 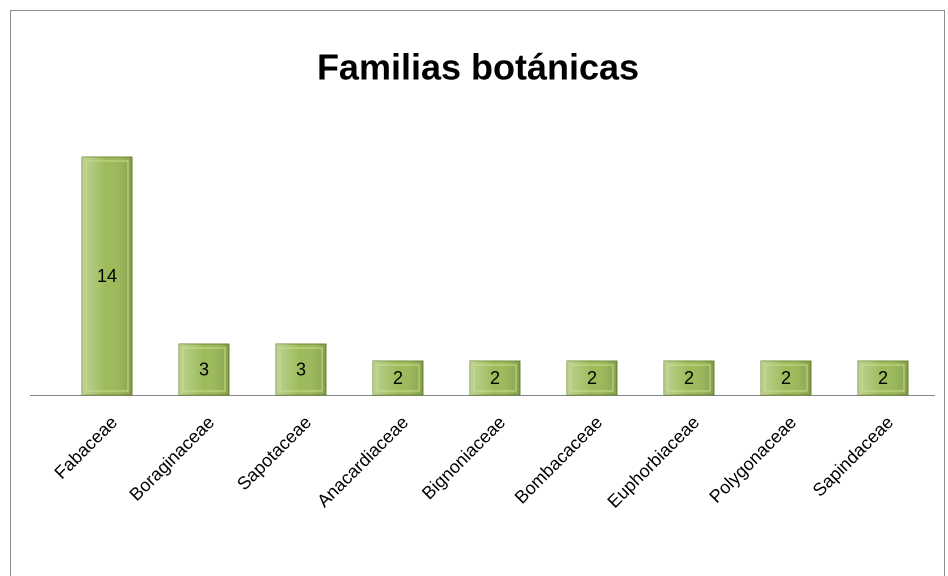 I want to click on chart-title: Familias botánicas, so click(x=478, y=67).